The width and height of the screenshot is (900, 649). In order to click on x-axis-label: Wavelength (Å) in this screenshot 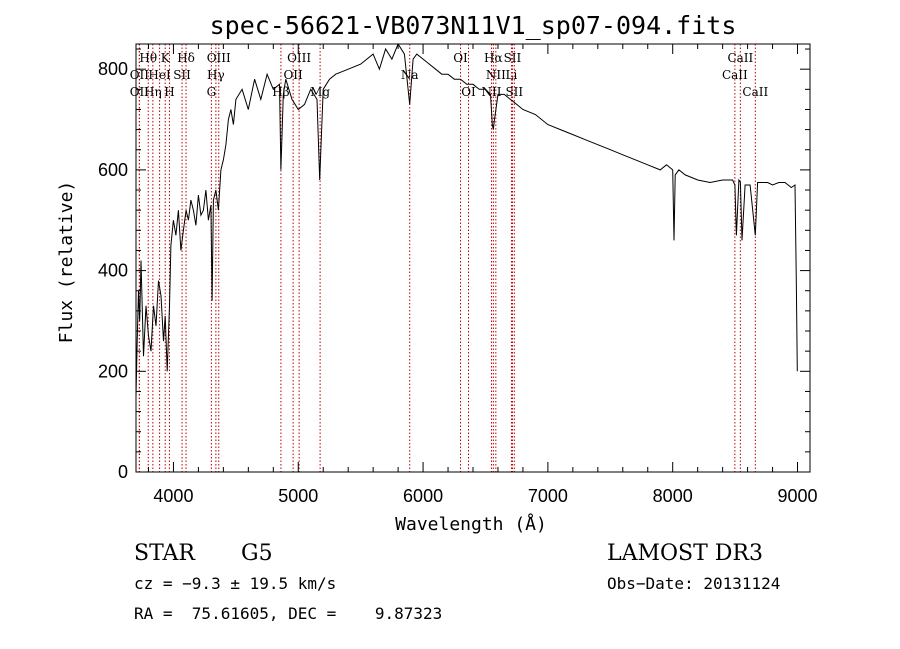, I will do `click(471, 524)`.